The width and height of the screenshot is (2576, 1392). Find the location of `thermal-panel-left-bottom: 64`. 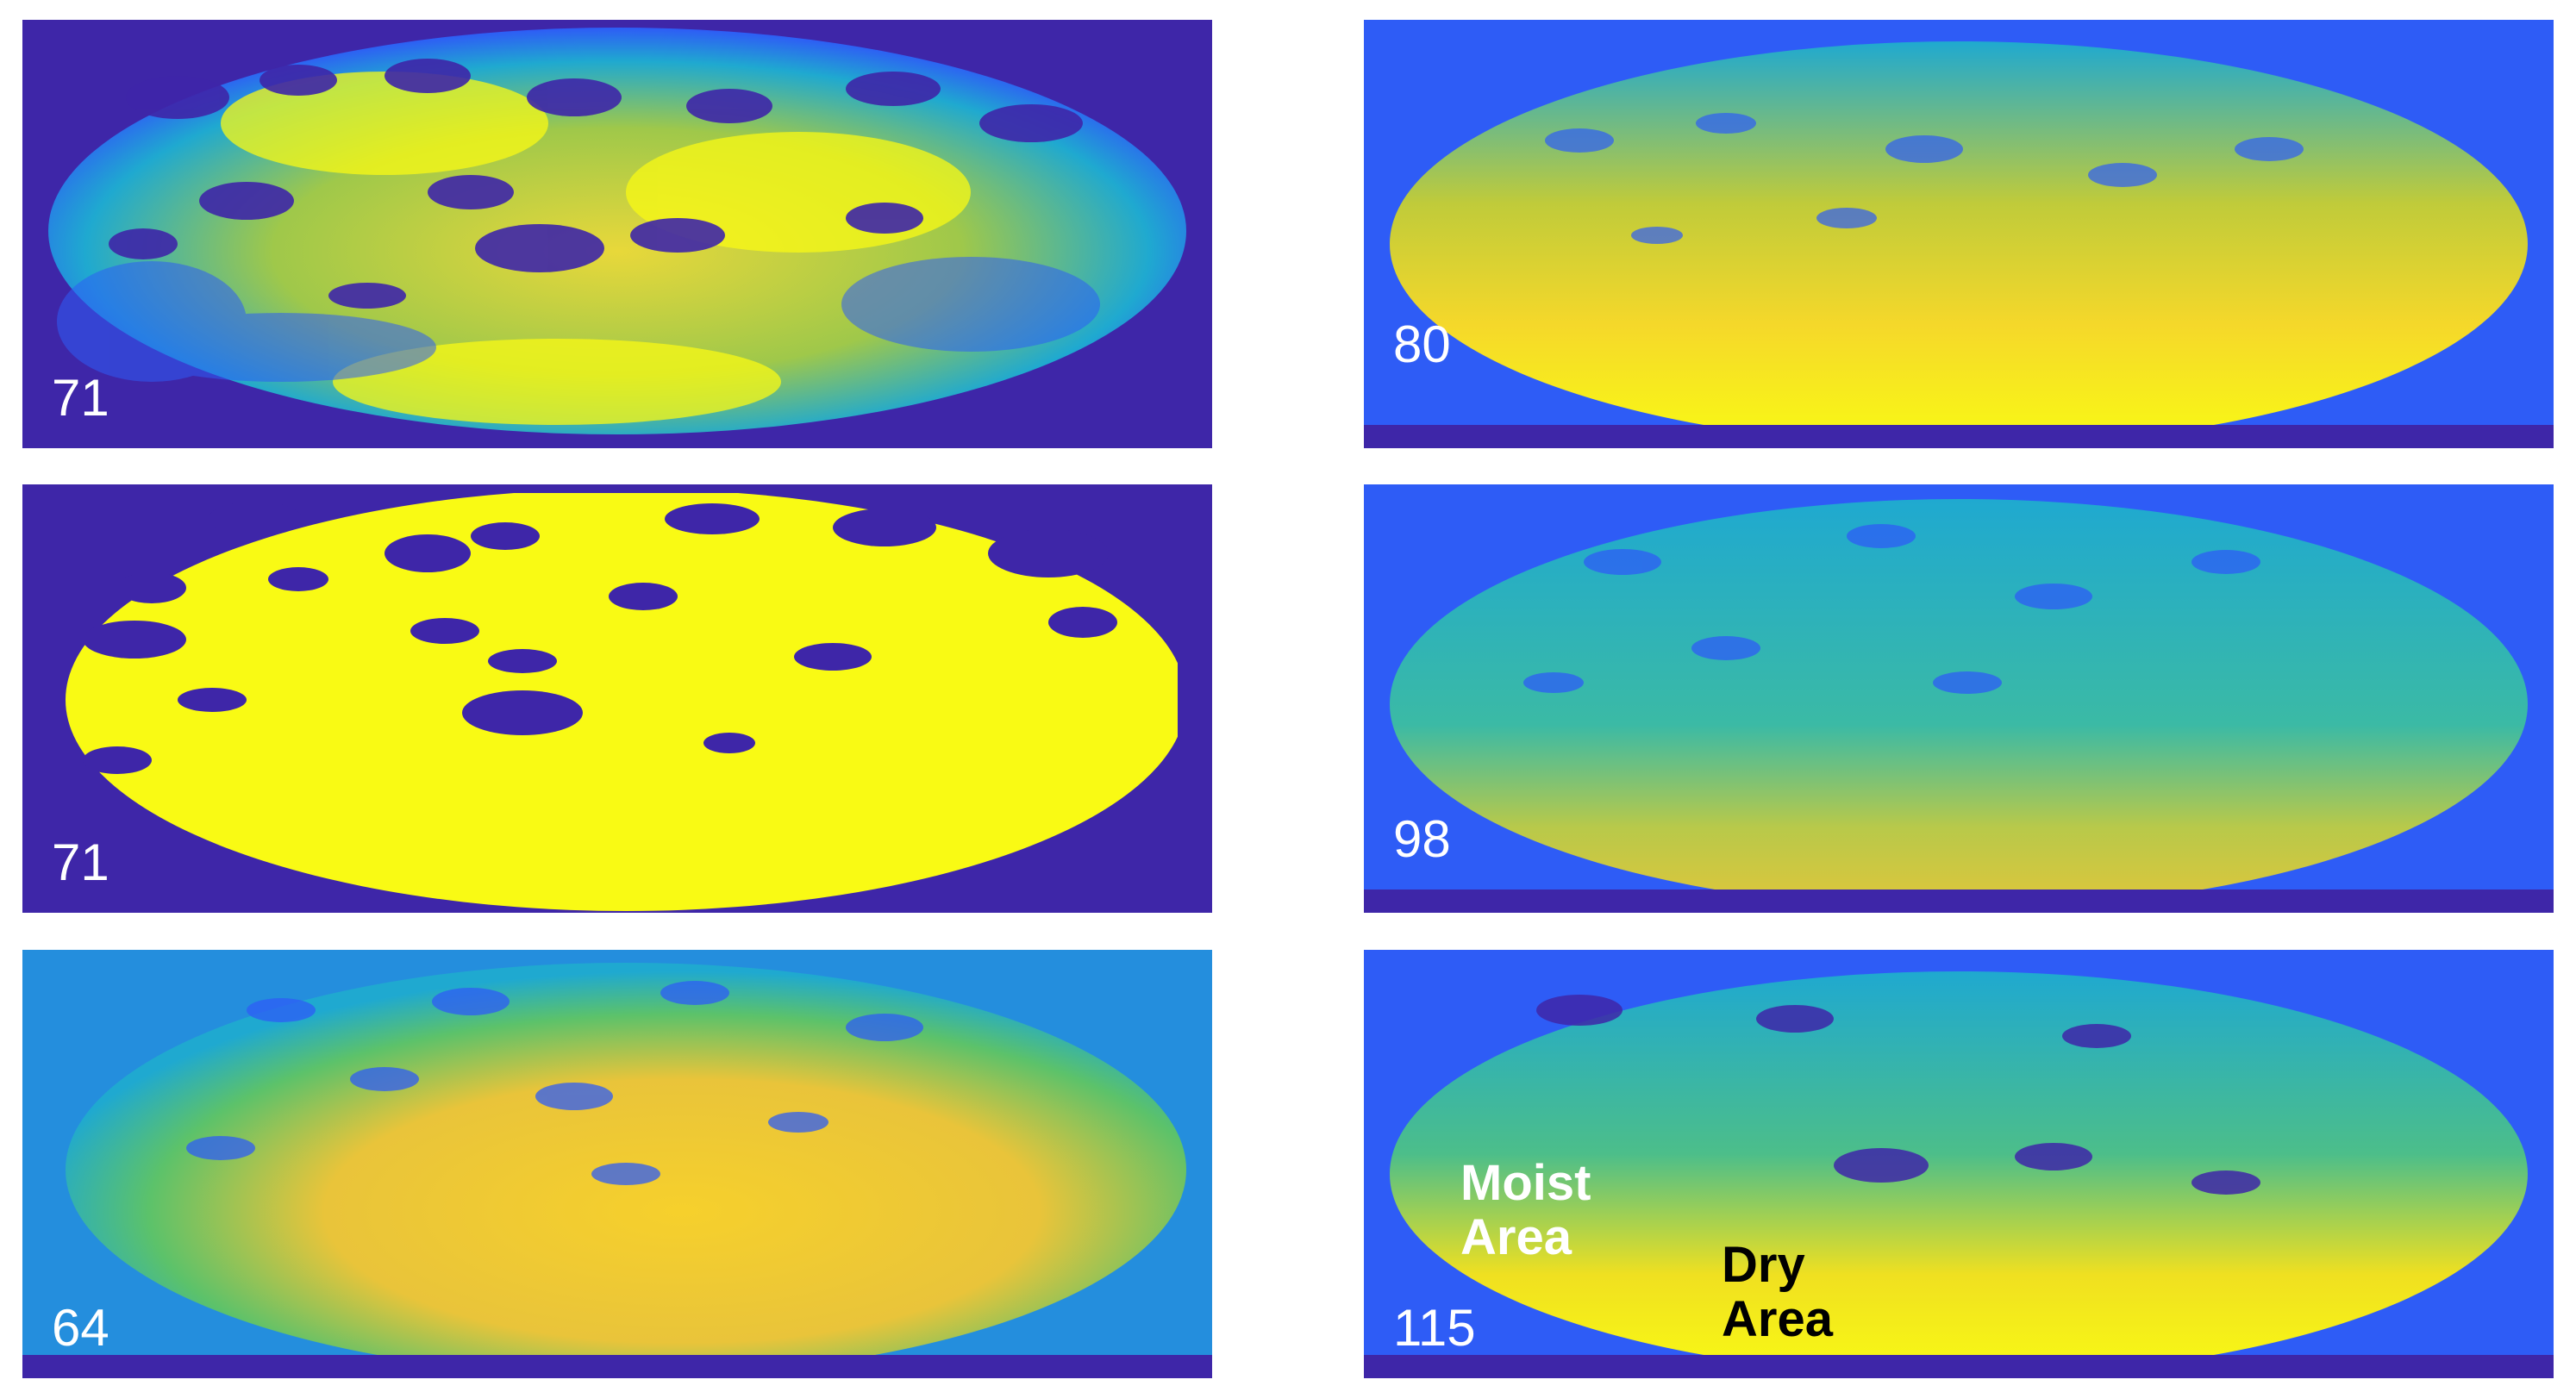

thermal-panel-left-bottom: 64 is located at coordinates (617, 1164).